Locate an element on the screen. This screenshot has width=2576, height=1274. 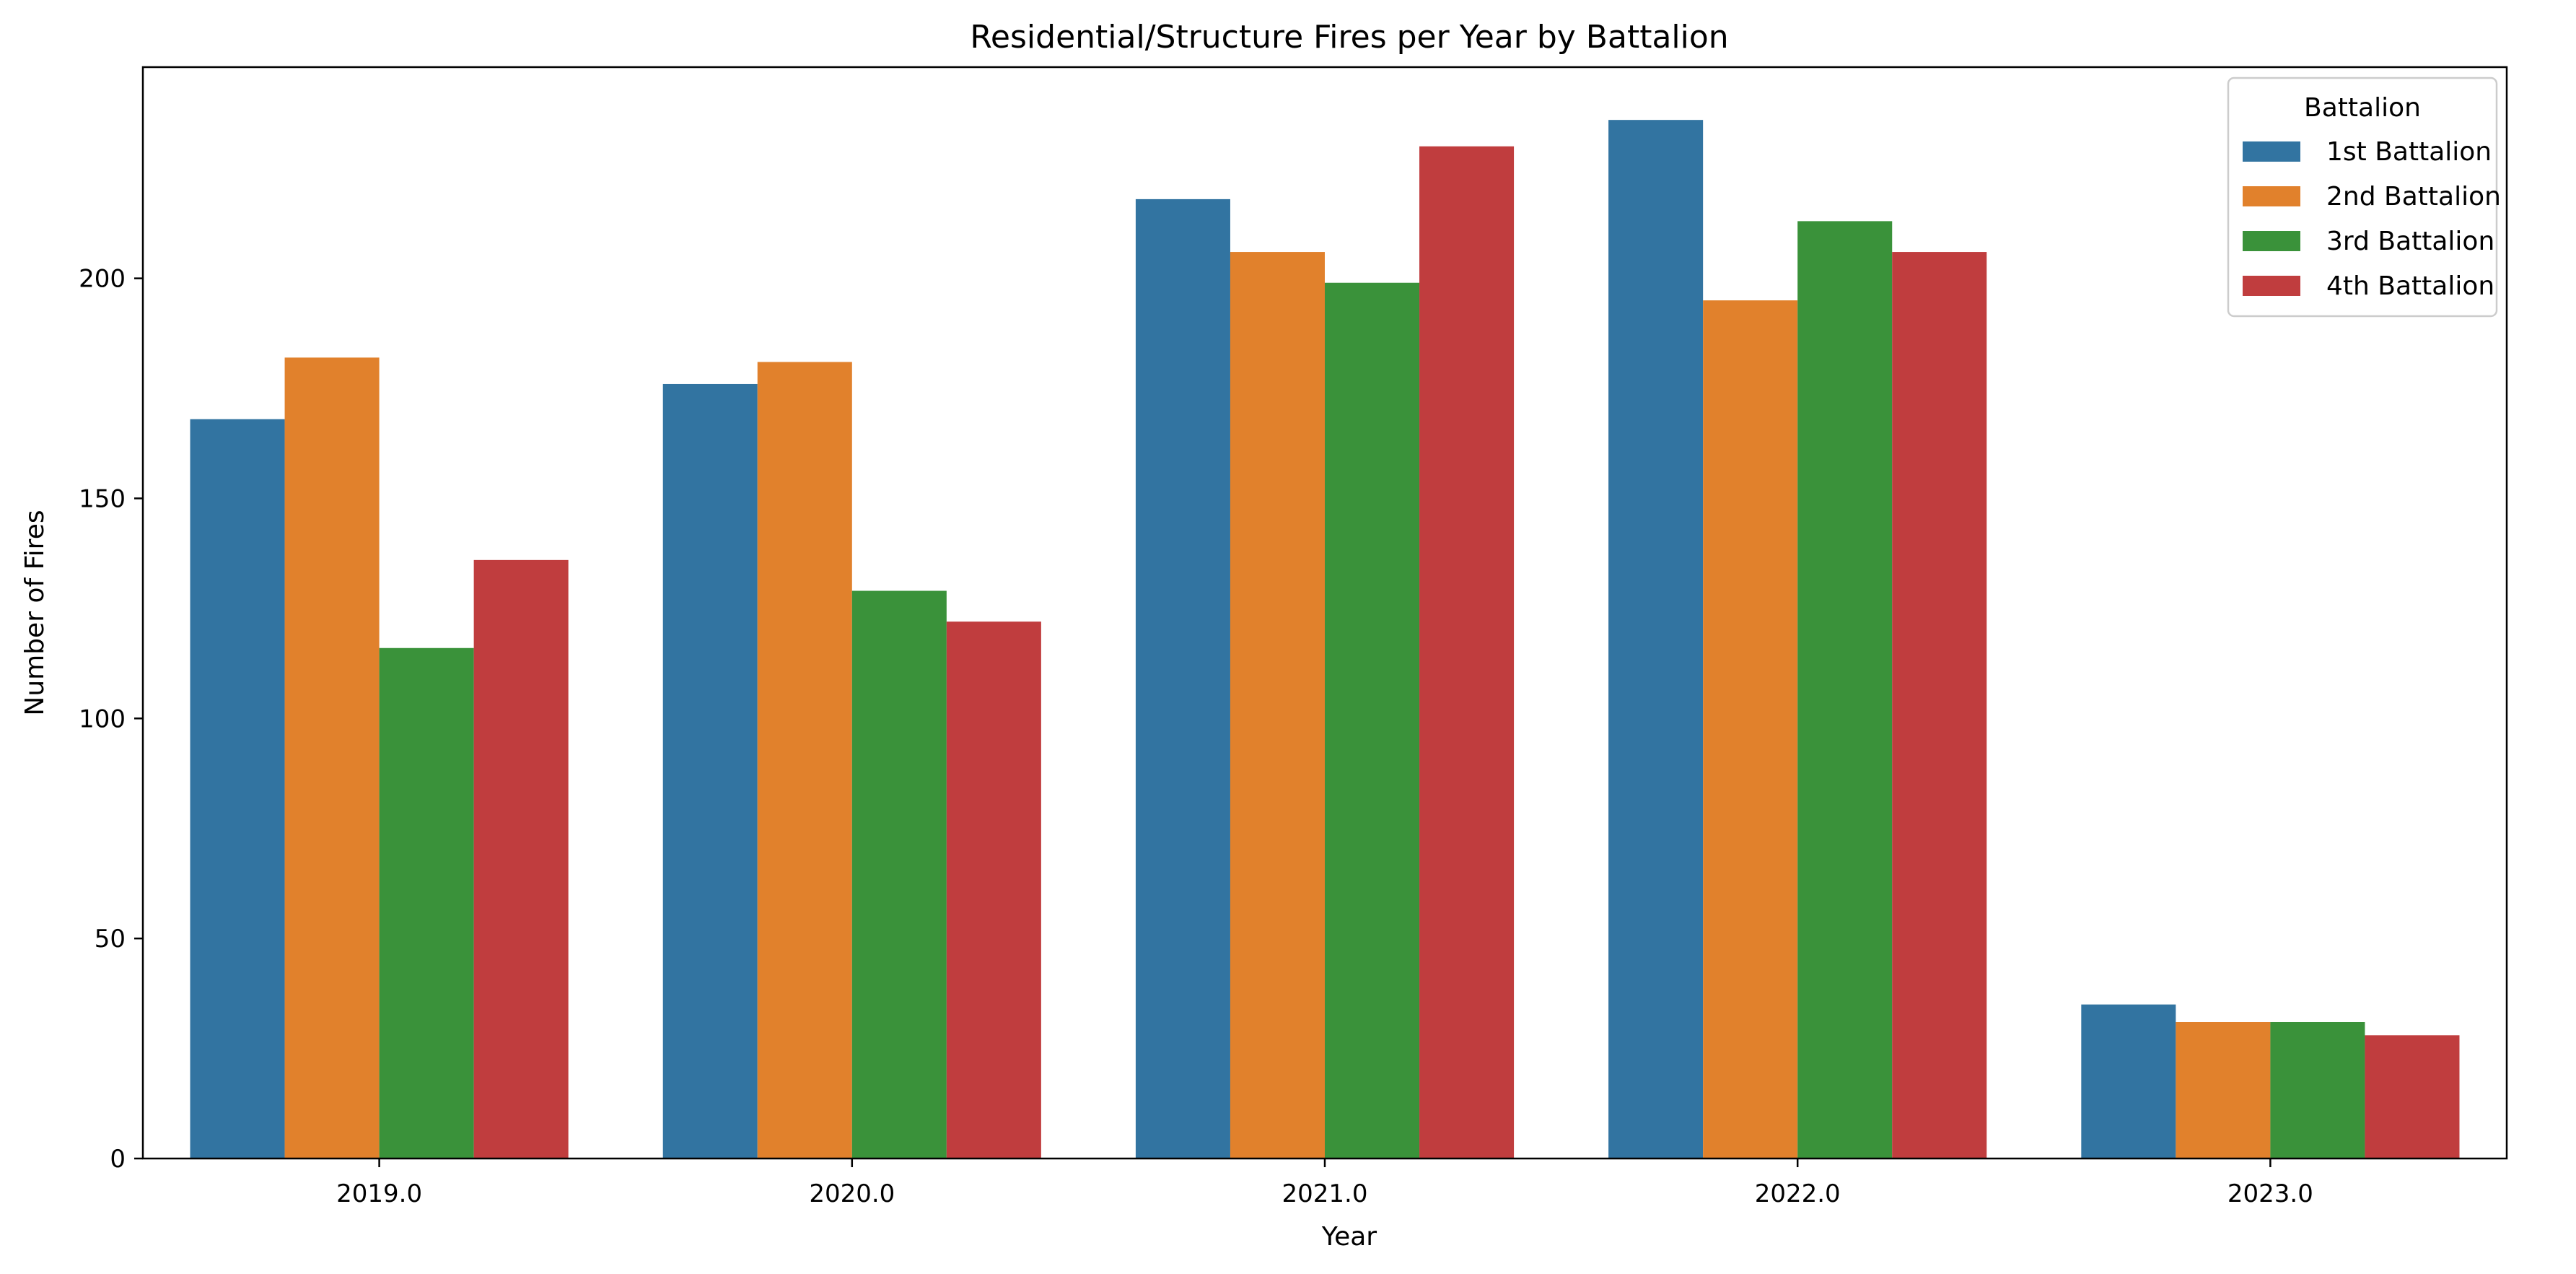
x-tick-label: 2021.0 is located at coordinates (1325, 1194).